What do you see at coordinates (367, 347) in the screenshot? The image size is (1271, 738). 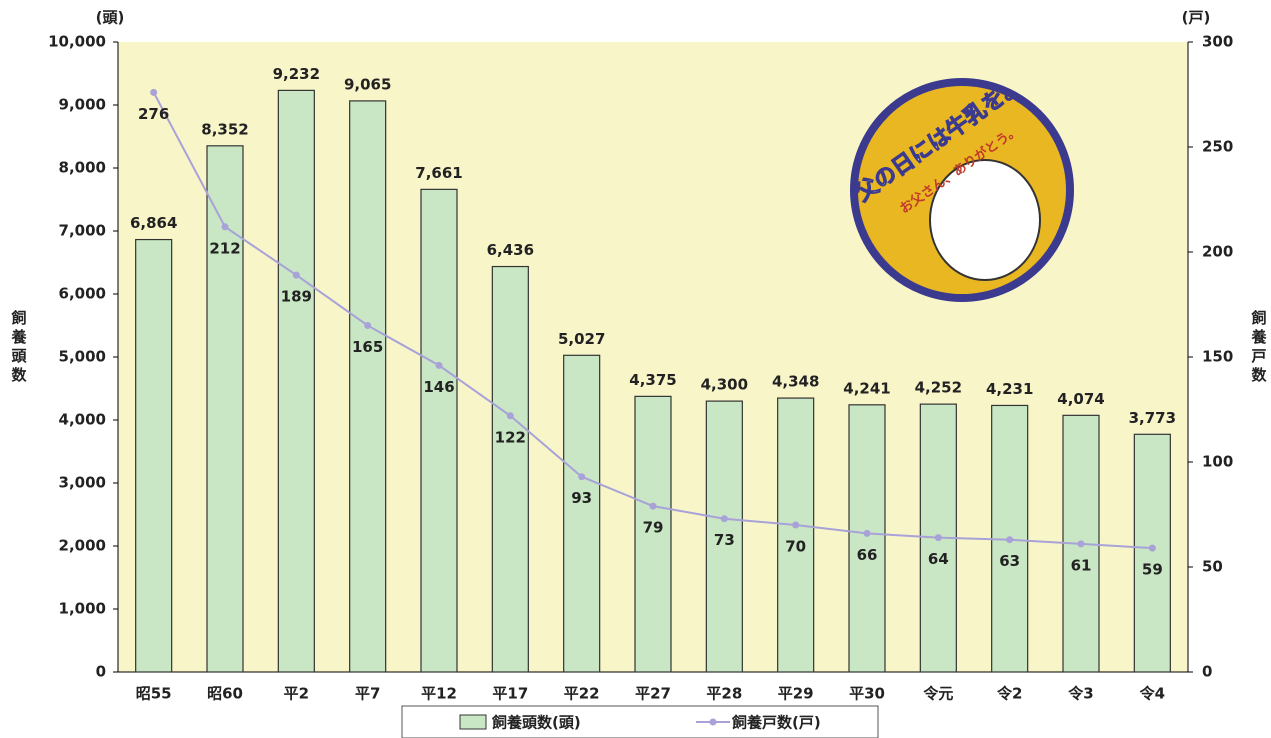 I see `line-value-label: 165` at bounding box center [367, 347].